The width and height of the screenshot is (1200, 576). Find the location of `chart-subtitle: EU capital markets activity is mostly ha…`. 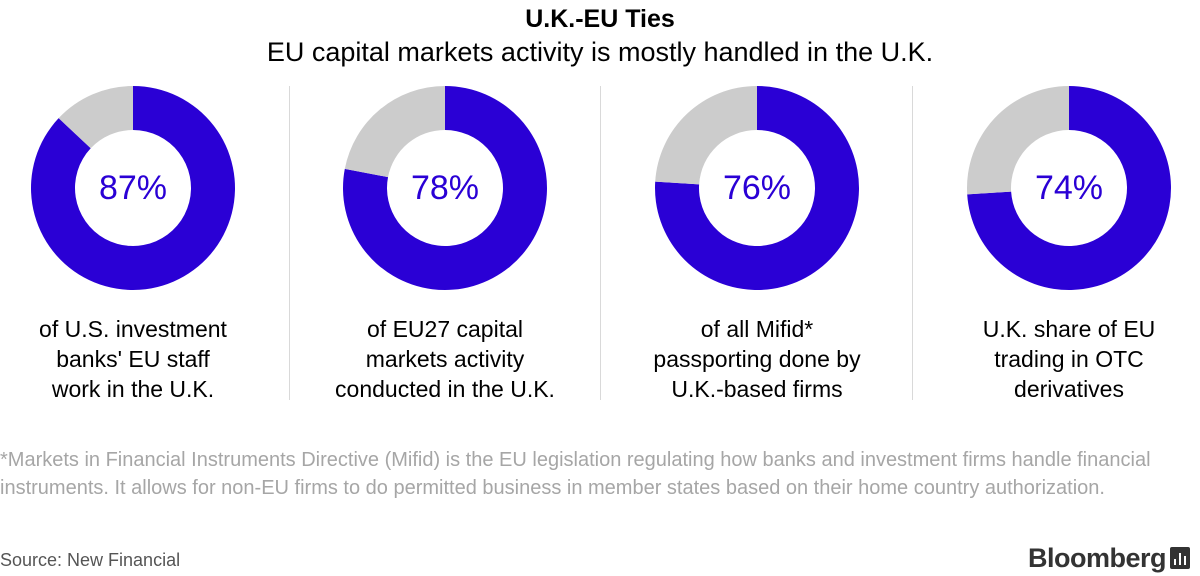

chart-subtitle: EU capital markets activity is mostly ha… is located at coordinates (600, 52).